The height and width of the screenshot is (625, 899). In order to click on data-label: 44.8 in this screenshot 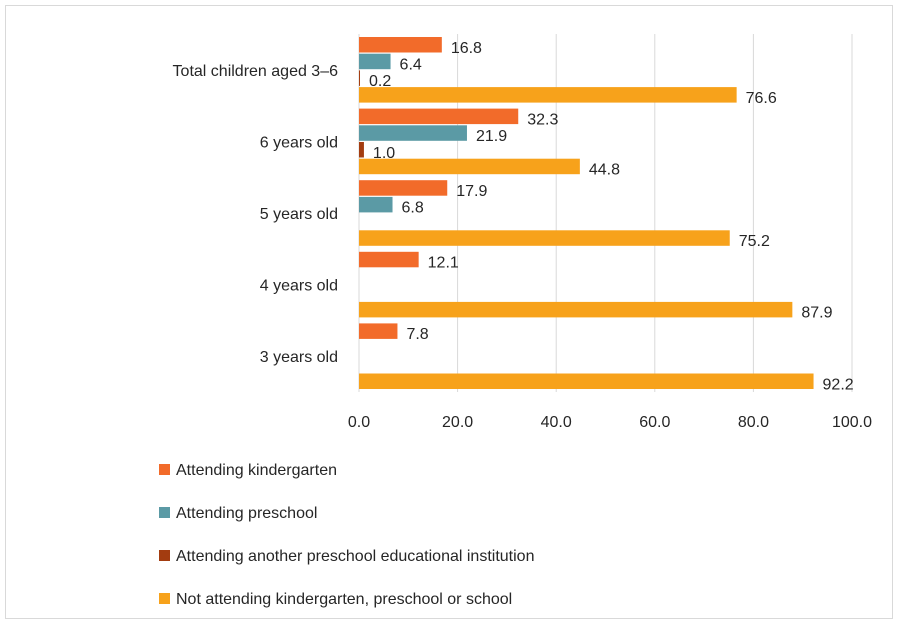, I will do `click(604, 169)`.